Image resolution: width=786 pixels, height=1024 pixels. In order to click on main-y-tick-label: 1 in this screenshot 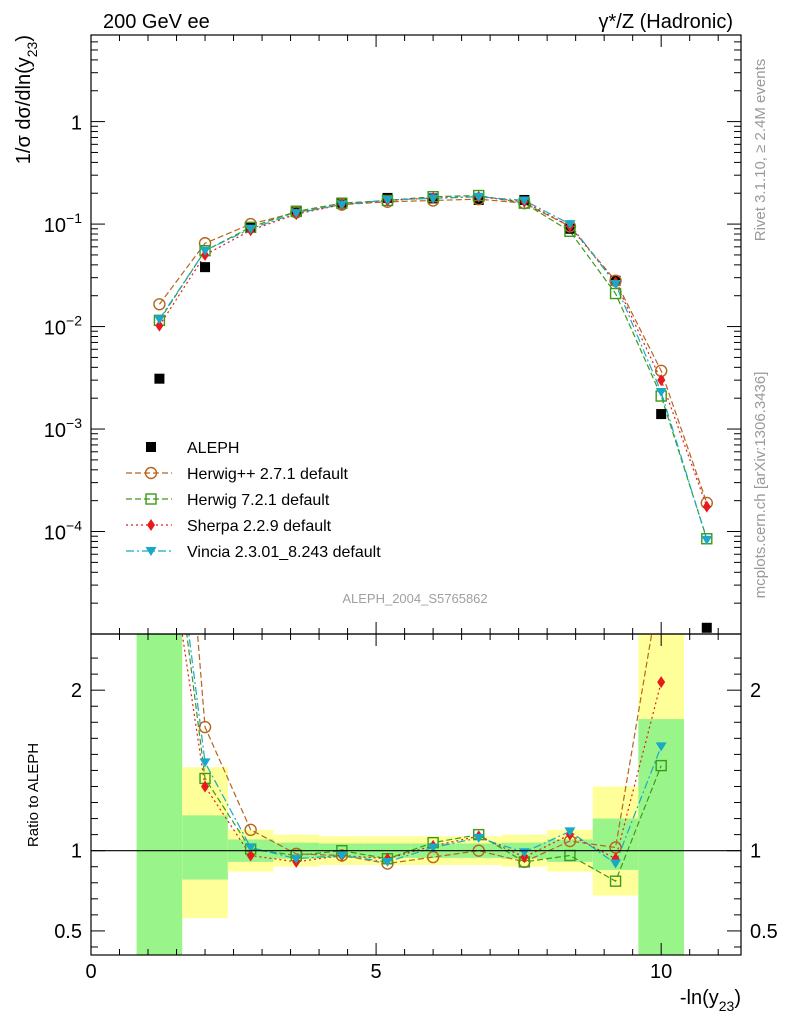, I will do `click(76, 124)`.